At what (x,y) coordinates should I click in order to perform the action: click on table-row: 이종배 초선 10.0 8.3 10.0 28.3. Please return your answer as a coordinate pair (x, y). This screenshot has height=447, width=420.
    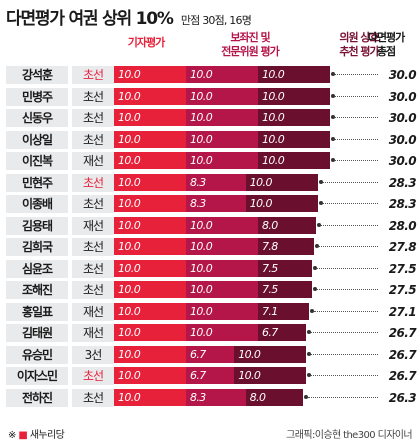
    Looking at the image, I should click on (210, 203).